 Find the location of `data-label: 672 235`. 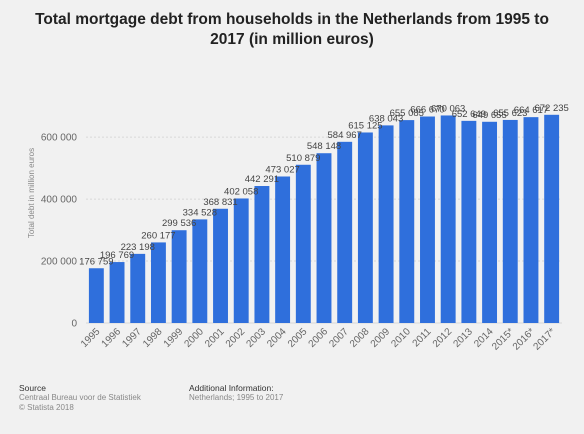

data-label: 672 235 is located at coordinates (551, 108).